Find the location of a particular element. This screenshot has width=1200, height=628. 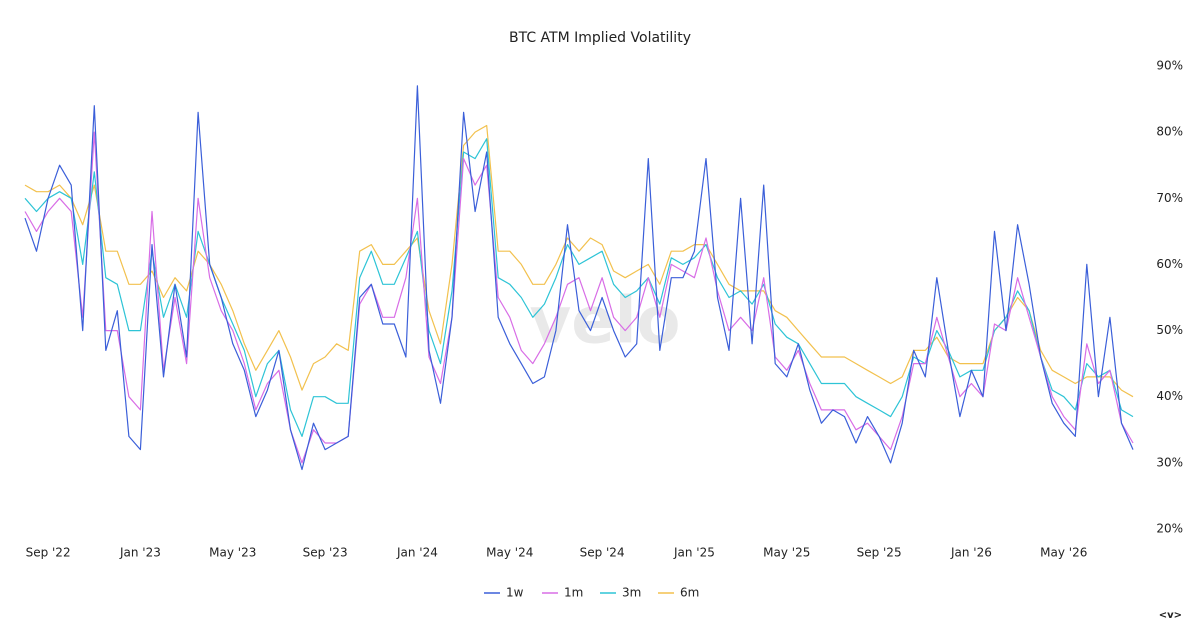

legend-label: 3m is located at coordinates (631, 593).